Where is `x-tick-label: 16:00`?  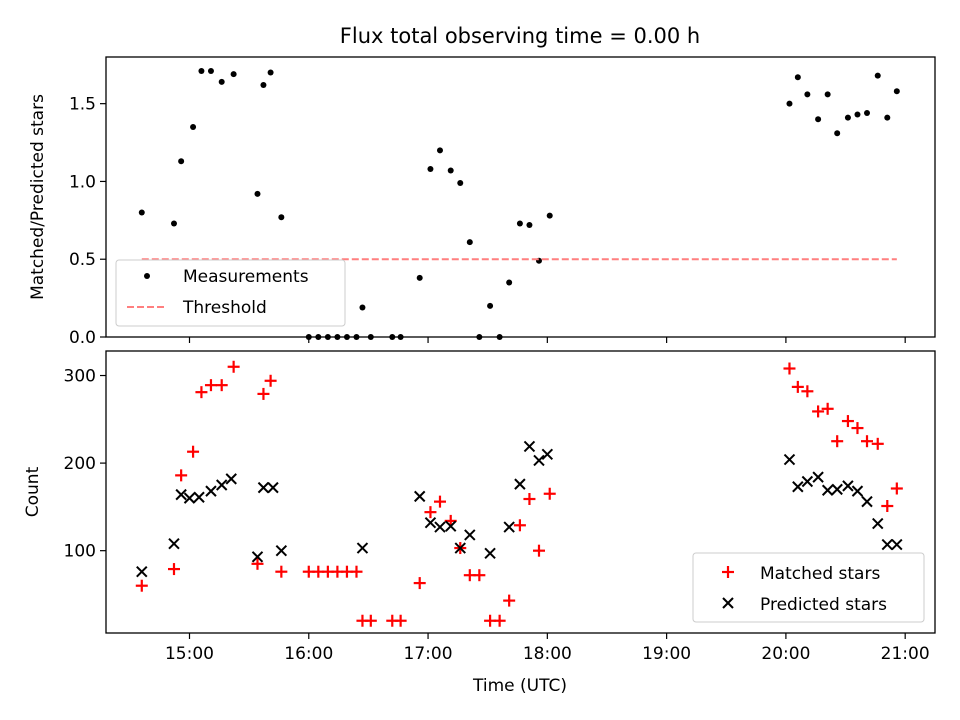
x-tick-label: 16:00 is located at coordinates (308, 654).